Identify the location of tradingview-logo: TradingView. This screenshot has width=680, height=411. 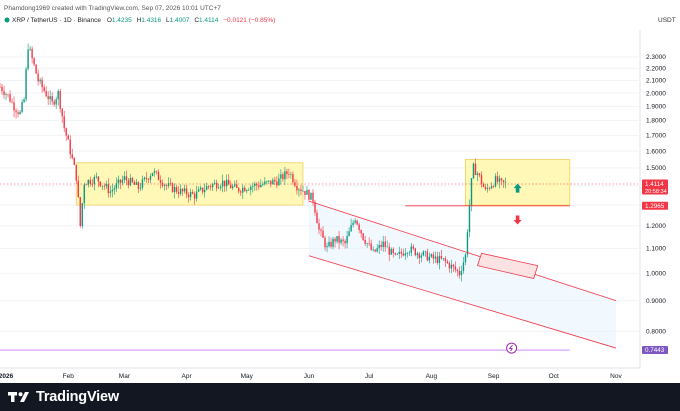
(63, 397).